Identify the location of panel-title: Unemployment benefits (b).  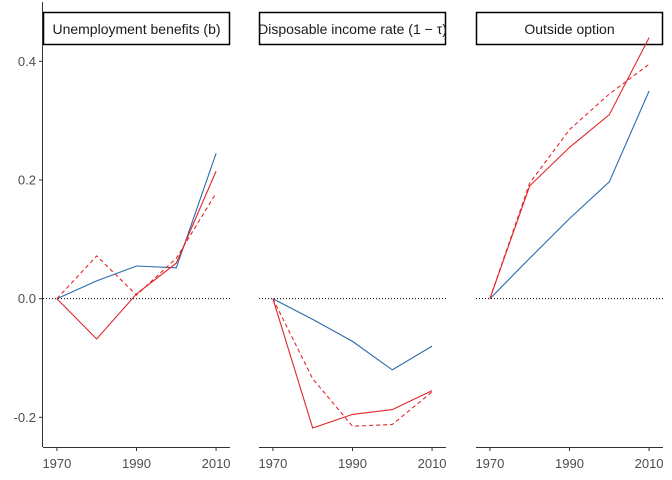
(136, 29).